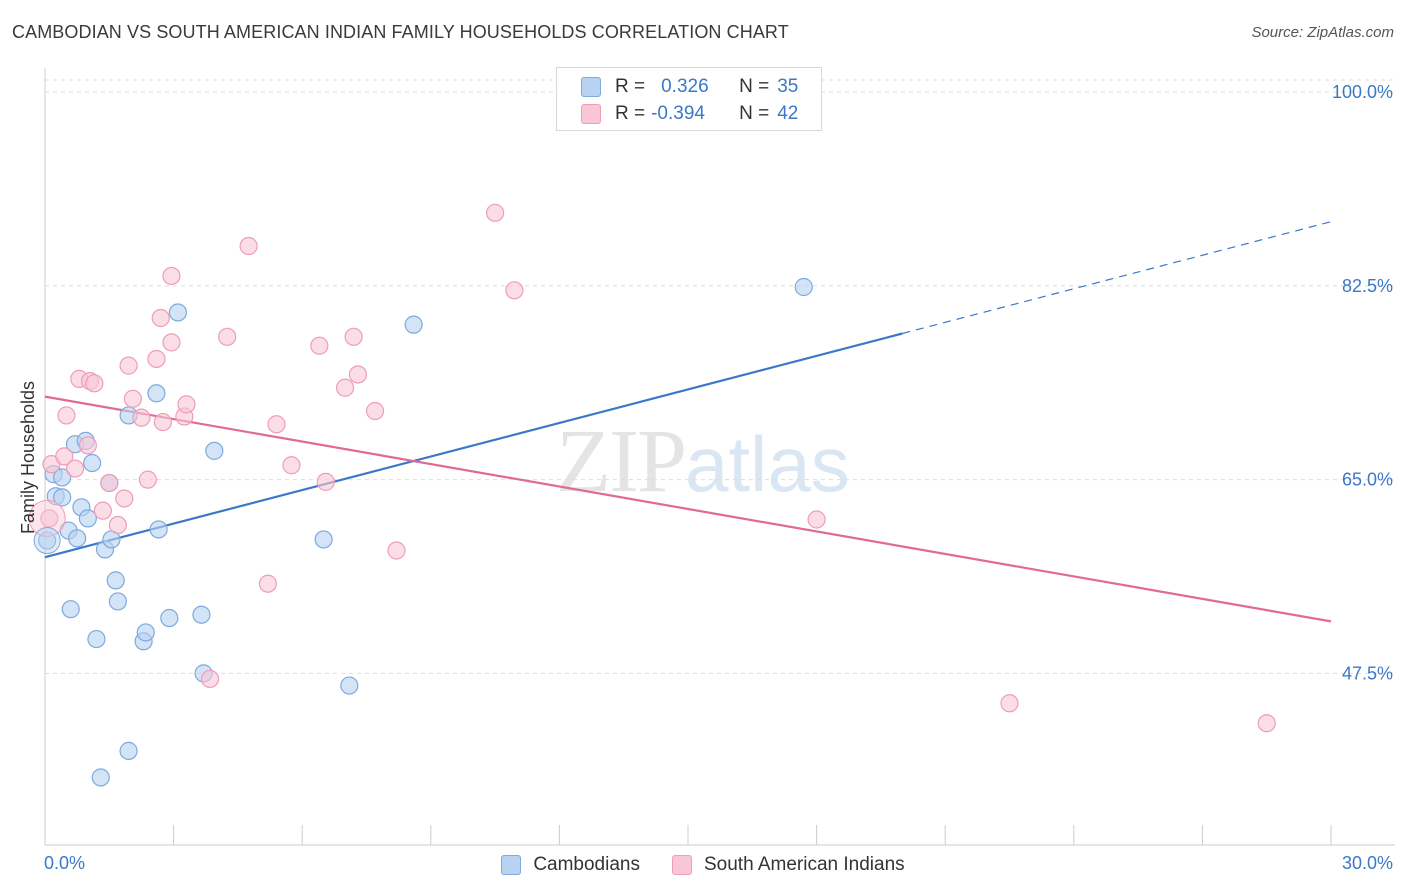  I want to click on legend-swatch-cambodians, so click(511, 865).